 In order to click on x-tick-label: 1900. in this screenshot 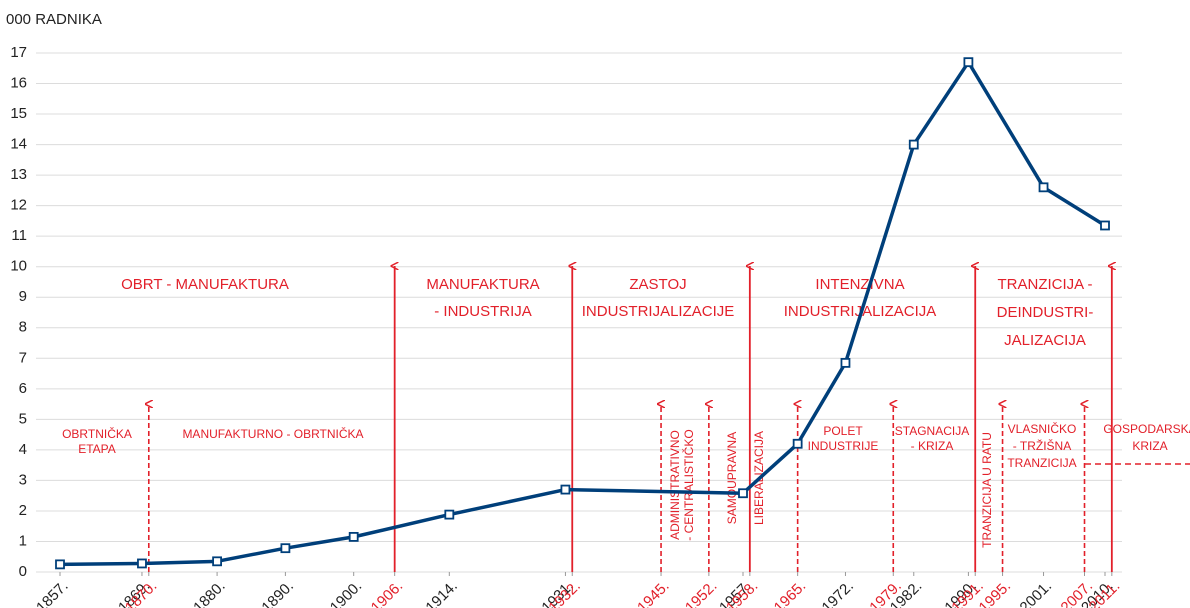, I will do `click(346, 593)`.